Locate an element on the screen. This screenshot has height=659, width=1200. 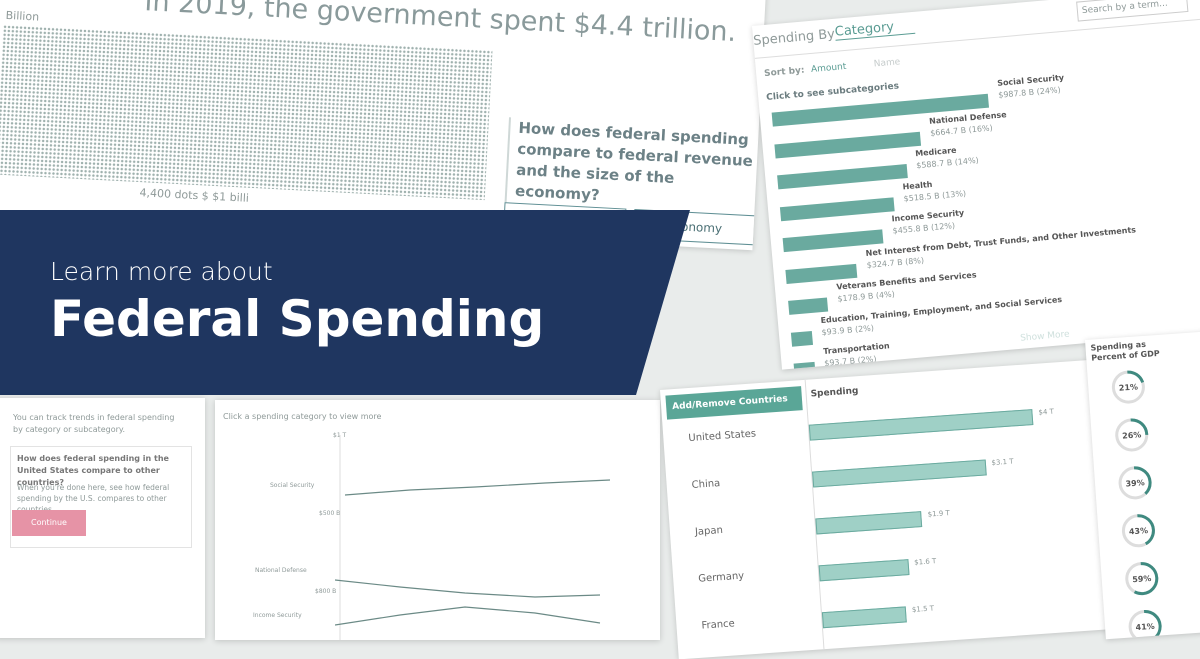
line-decoration is located at coordinates (473, 537).